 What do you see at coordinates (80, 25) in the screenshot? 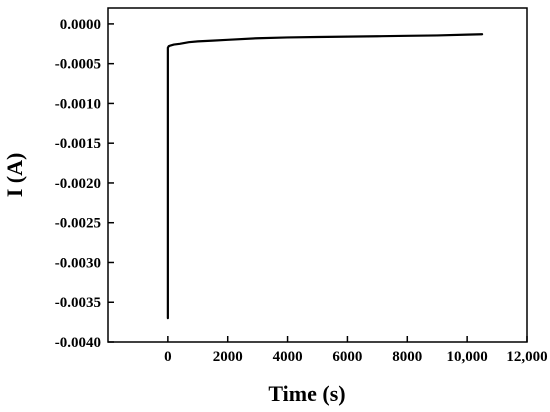
I see `y-tick-label: 0.0000` at bounding box center [80, 25].